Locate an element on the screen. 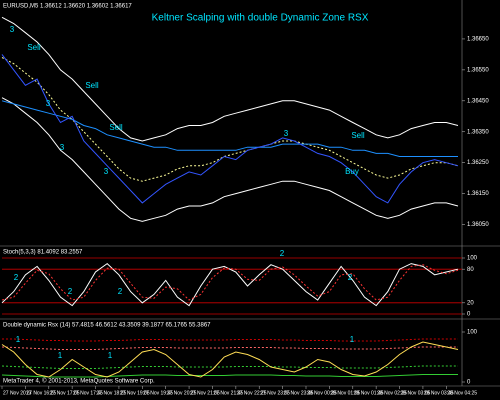 This screenshot has width=500, height=400. x-tick-label: 27 Nov 19:05 is located at coordinates (135, 393).